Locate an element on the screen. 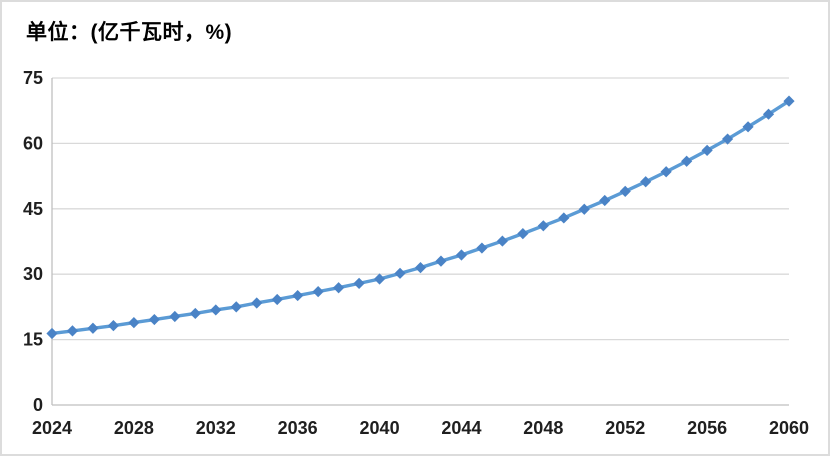 The width and height of the screenshot is (830, 456). x-axis-tick-label: 2024 is located at coordinates (52, 428).